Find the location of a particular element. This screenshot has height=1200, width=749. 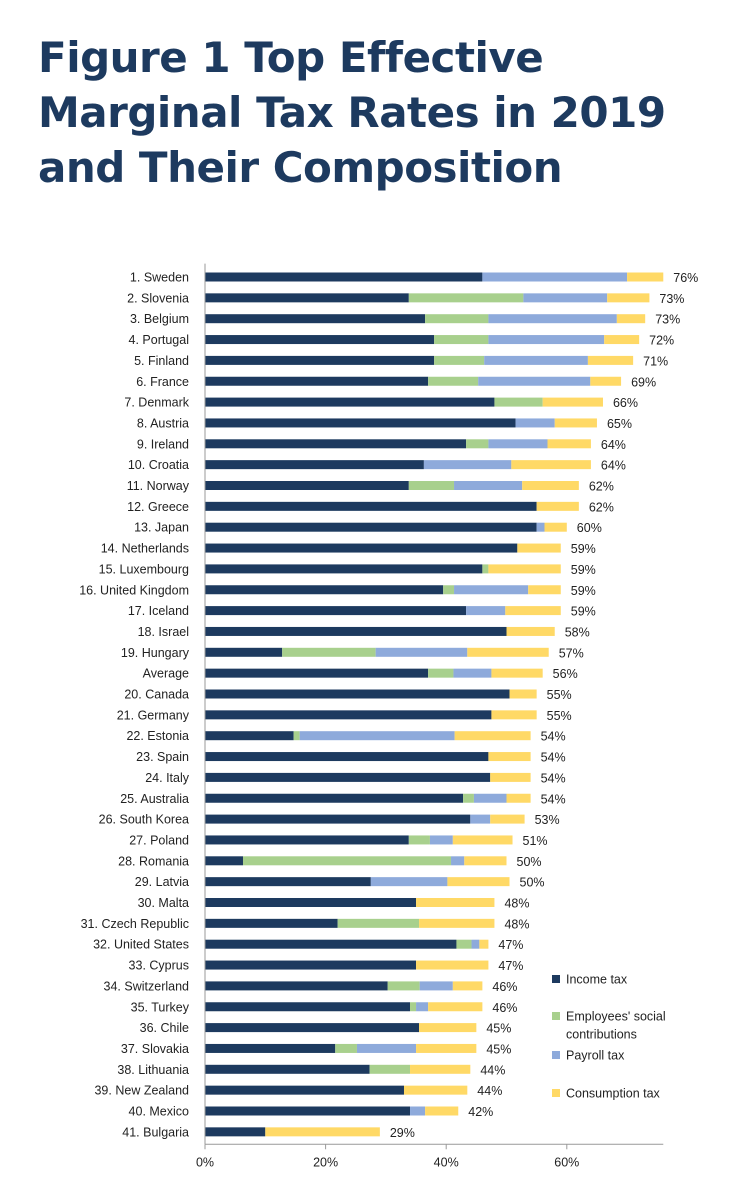

legend-label: Employees' social is located at coordinates (616, 1017).